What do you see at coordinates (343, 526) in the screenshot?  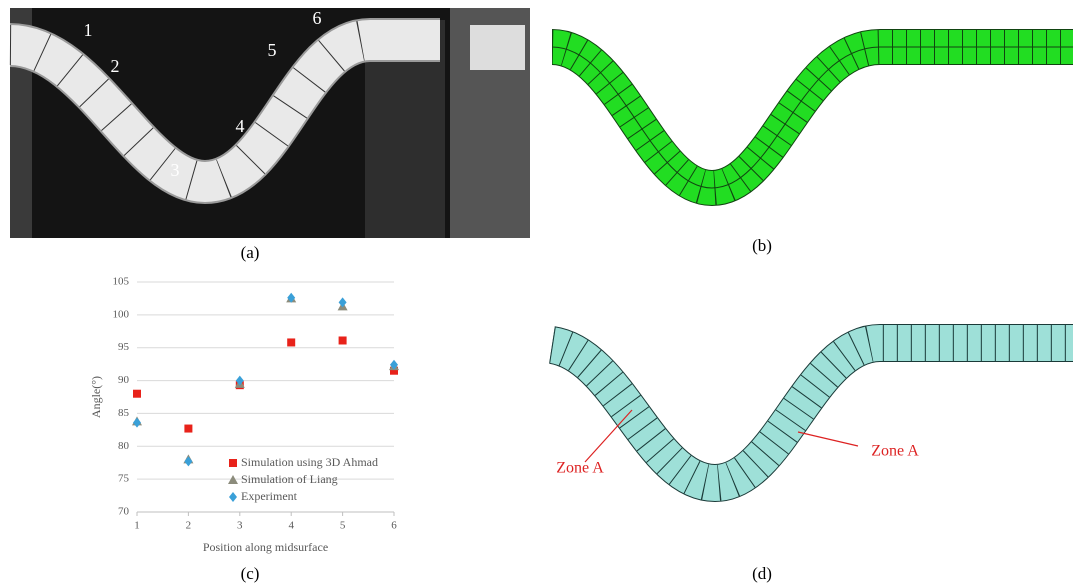 I see `x-tick-label: 5` at bounding box center [343, 526].